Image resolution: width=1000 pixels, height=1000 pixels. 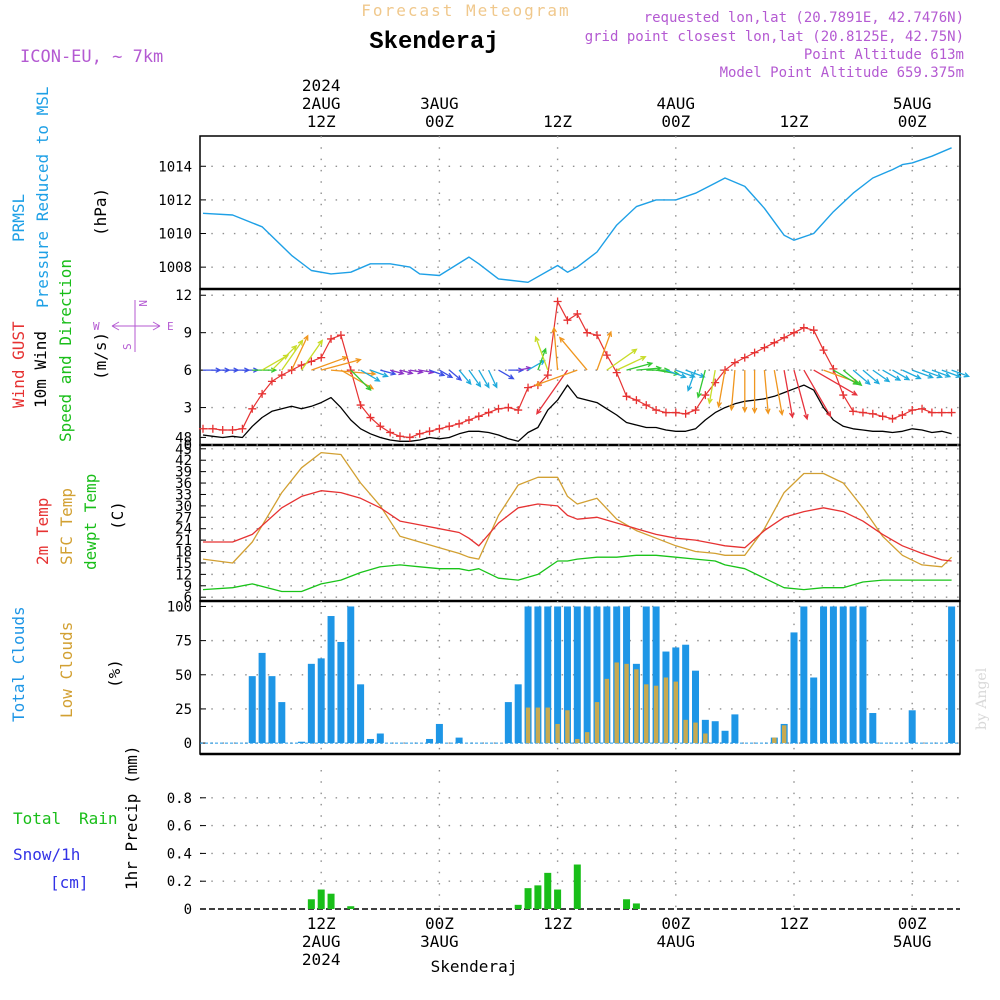 I want to click on ytick-temperature-0: 6, so click(x=188, y=598).